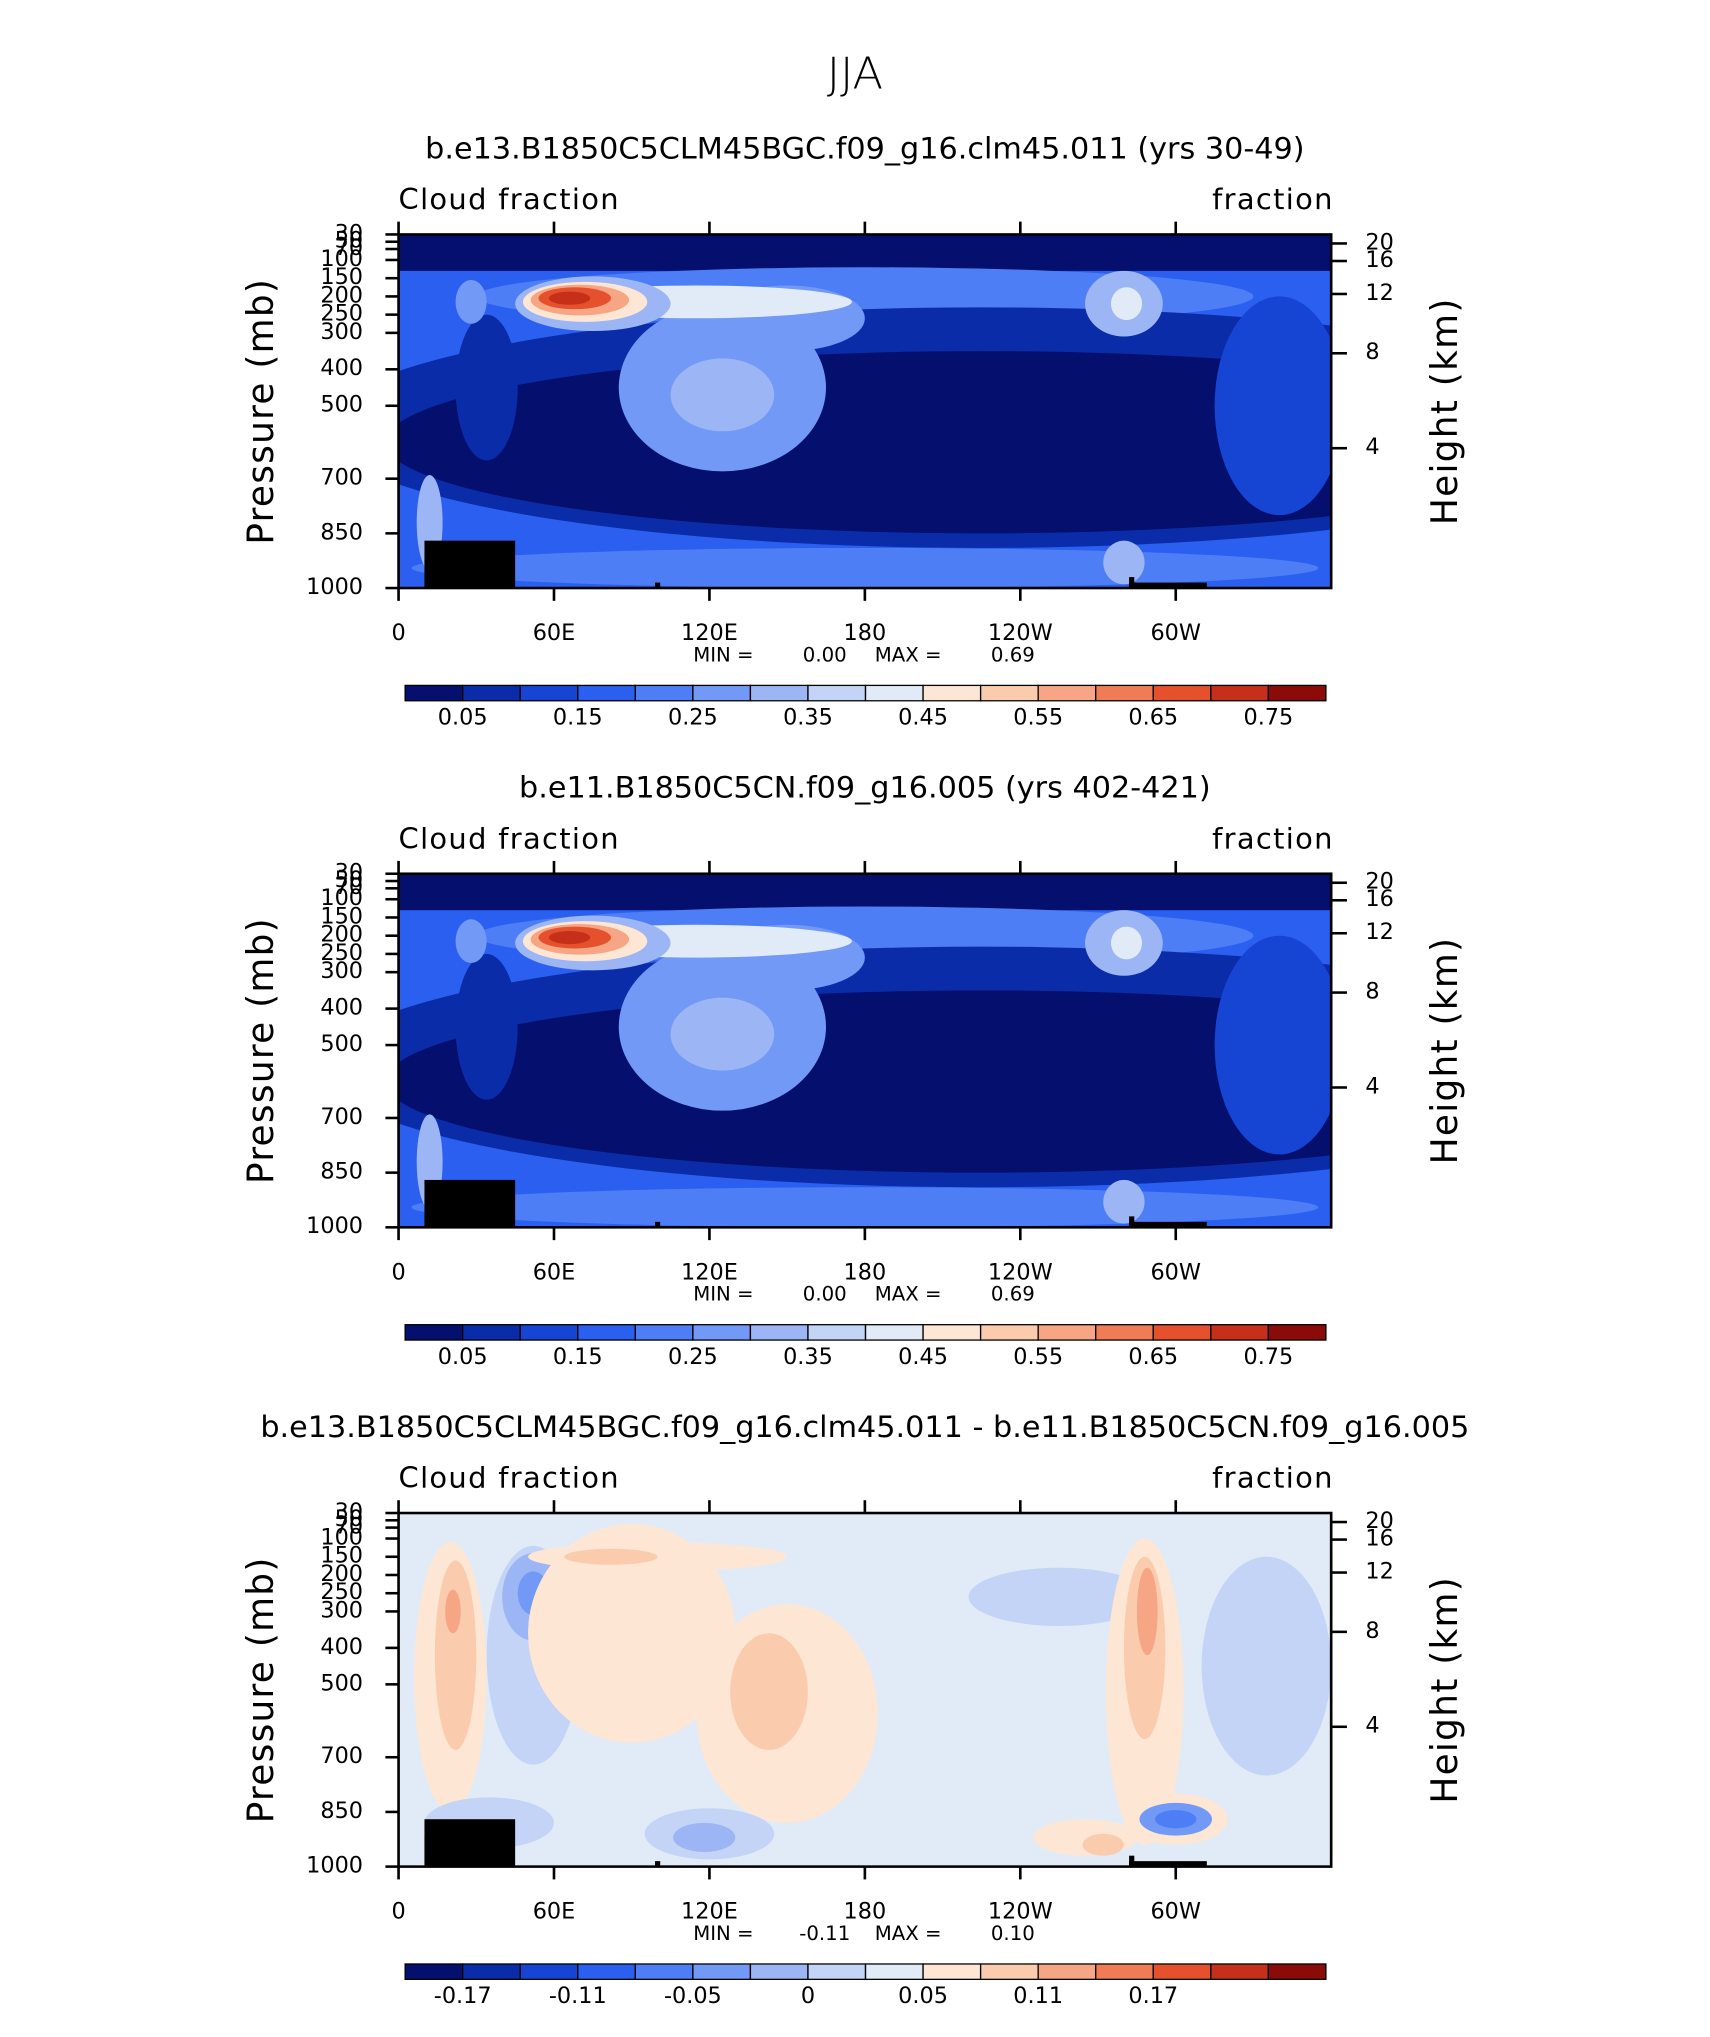  I want to click on y-tick-label: 30, so click(349, 873).